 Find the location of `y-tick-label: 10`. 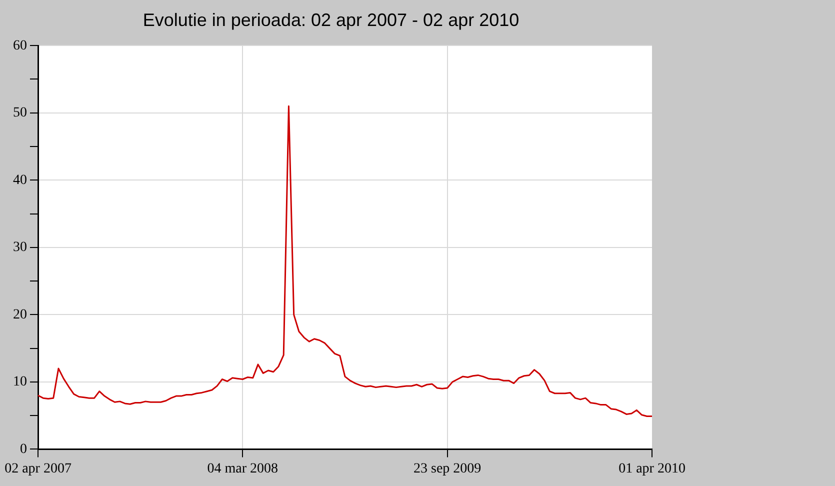

y-tick-label: 10 is located at coordinates (20, 382).